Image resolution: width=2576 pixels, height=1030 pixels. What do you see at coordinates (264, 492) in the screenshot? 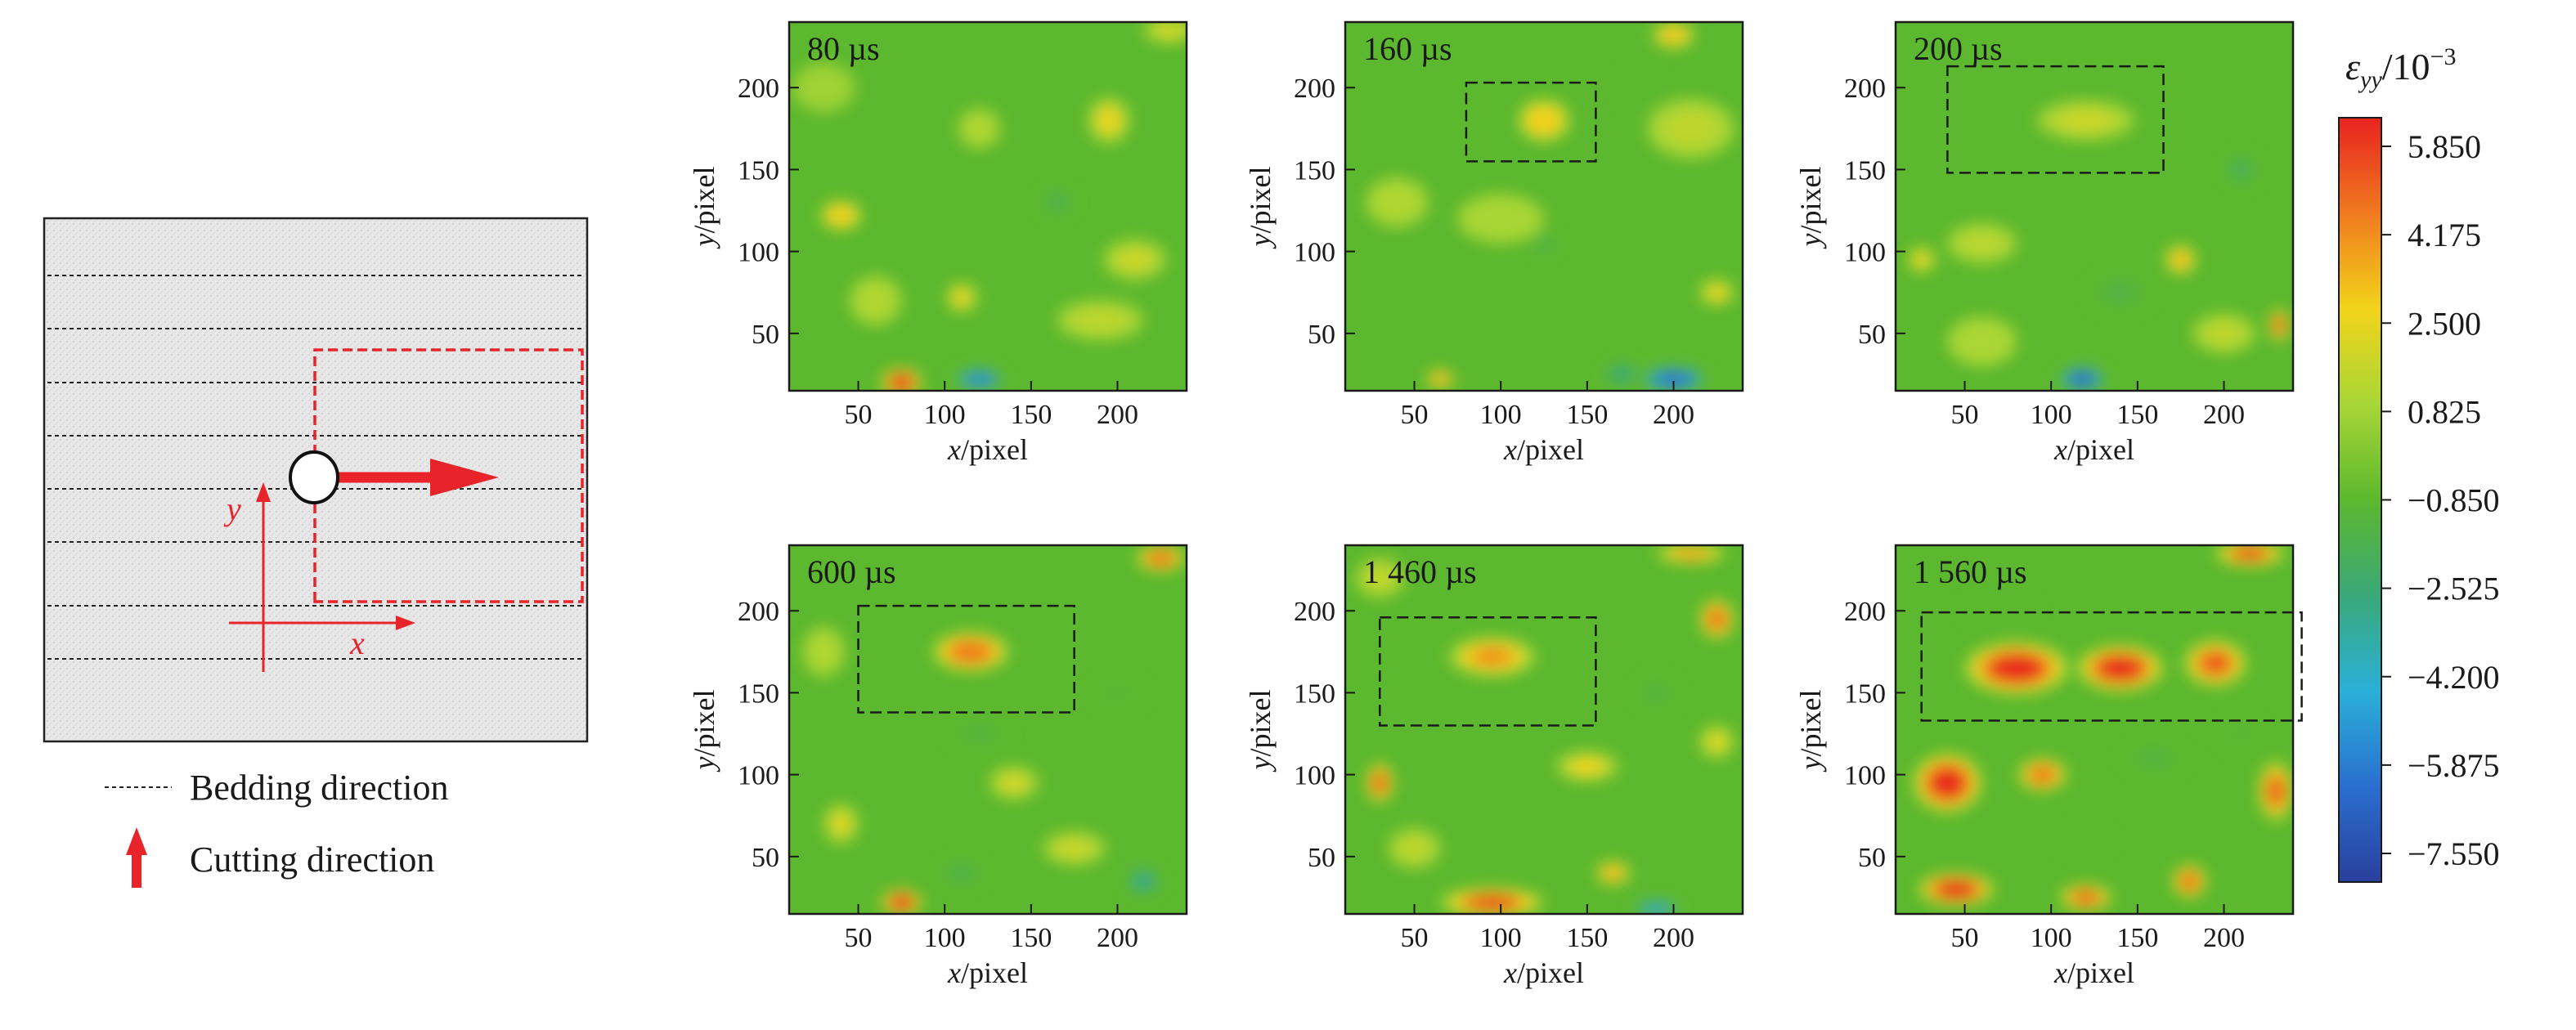
I see `y-axis-arrow` at bounding box center [264, 492].